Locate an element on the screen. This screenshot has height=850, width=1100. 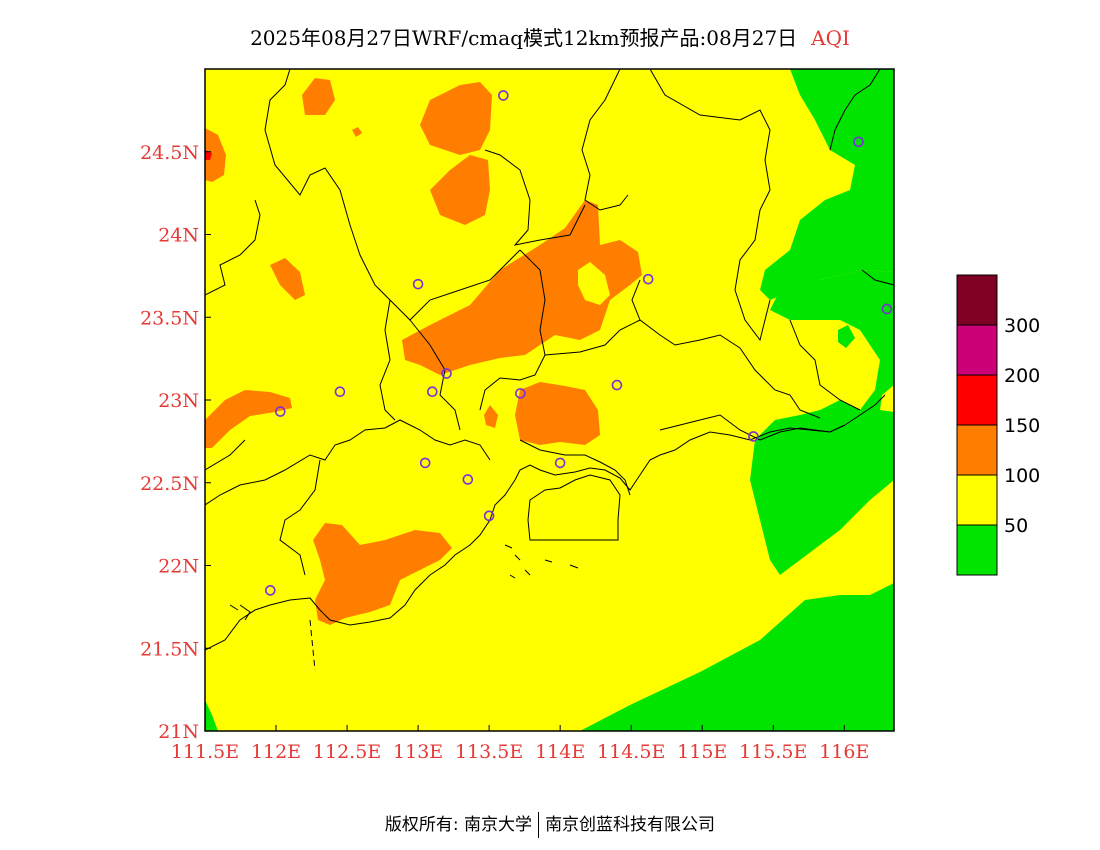
legend-label: 150 is located at coordinates (1022, 426).